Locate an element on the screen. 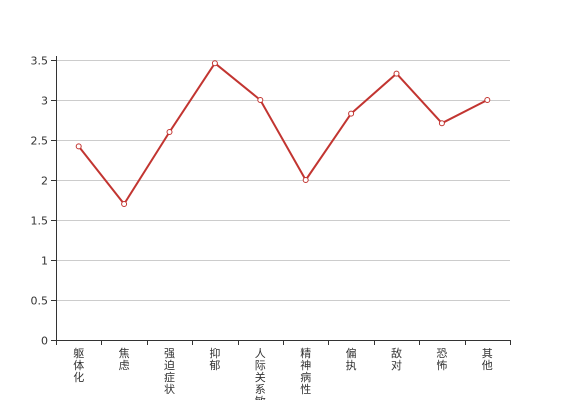  y-tick-label: 1.5 is located at coordinates (40, 221).